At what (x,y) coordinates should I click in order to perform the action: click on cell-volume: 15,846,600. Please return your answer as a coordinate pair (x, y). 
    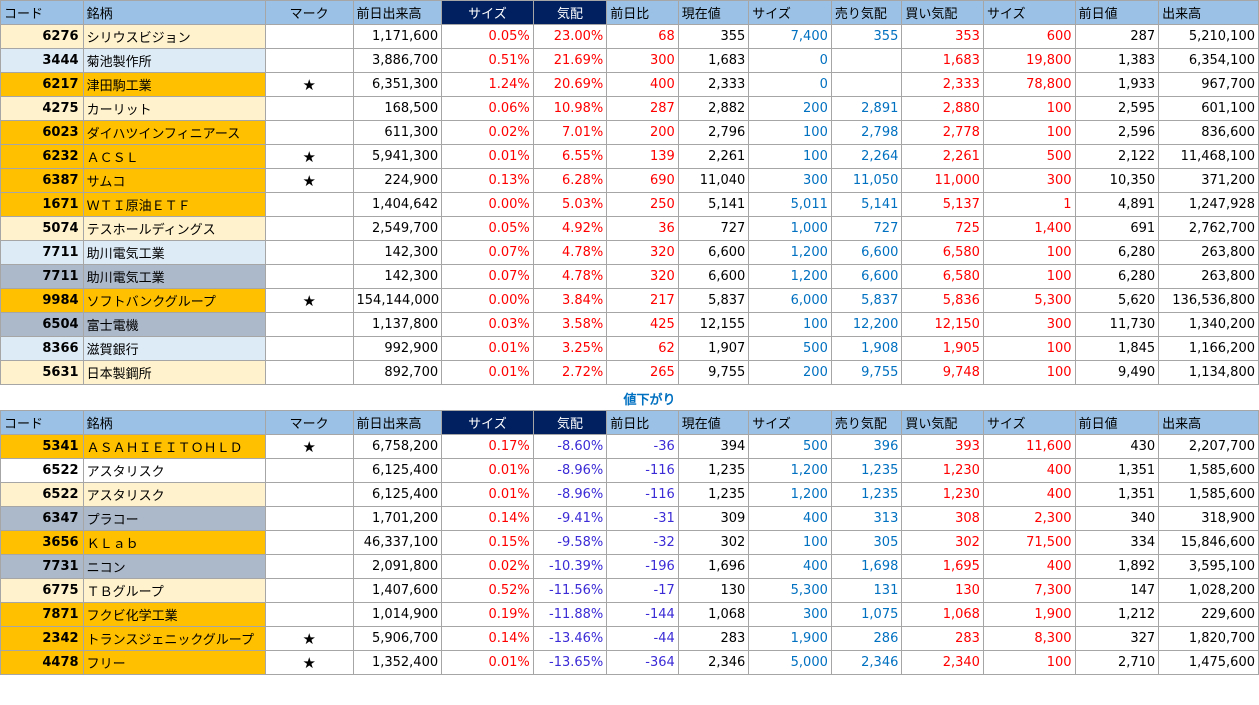
    Looking at the image, I should click on (1208, 542).